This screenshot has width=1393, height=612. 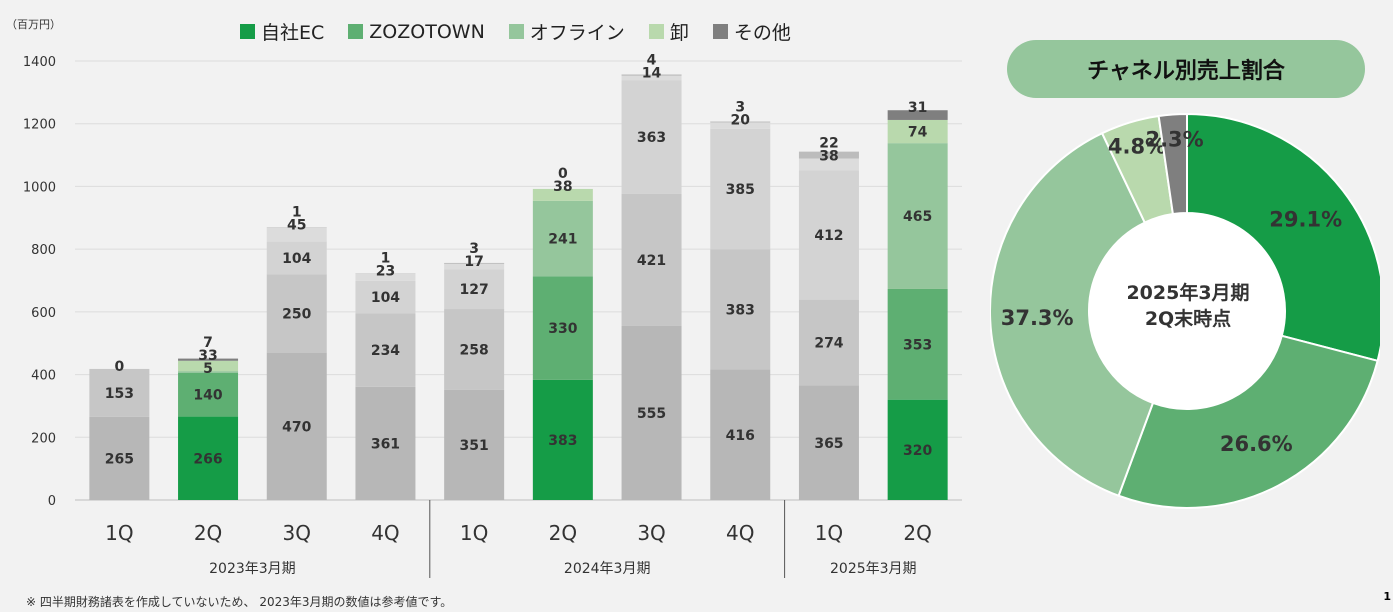 I want to click on page-number: 1, so click(x=1387, y=596).